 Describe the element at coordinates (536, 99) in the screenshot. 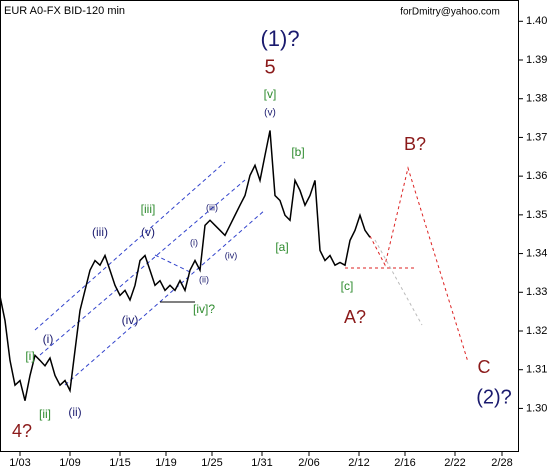

I see `y-tick-label: 1.38` at that location.